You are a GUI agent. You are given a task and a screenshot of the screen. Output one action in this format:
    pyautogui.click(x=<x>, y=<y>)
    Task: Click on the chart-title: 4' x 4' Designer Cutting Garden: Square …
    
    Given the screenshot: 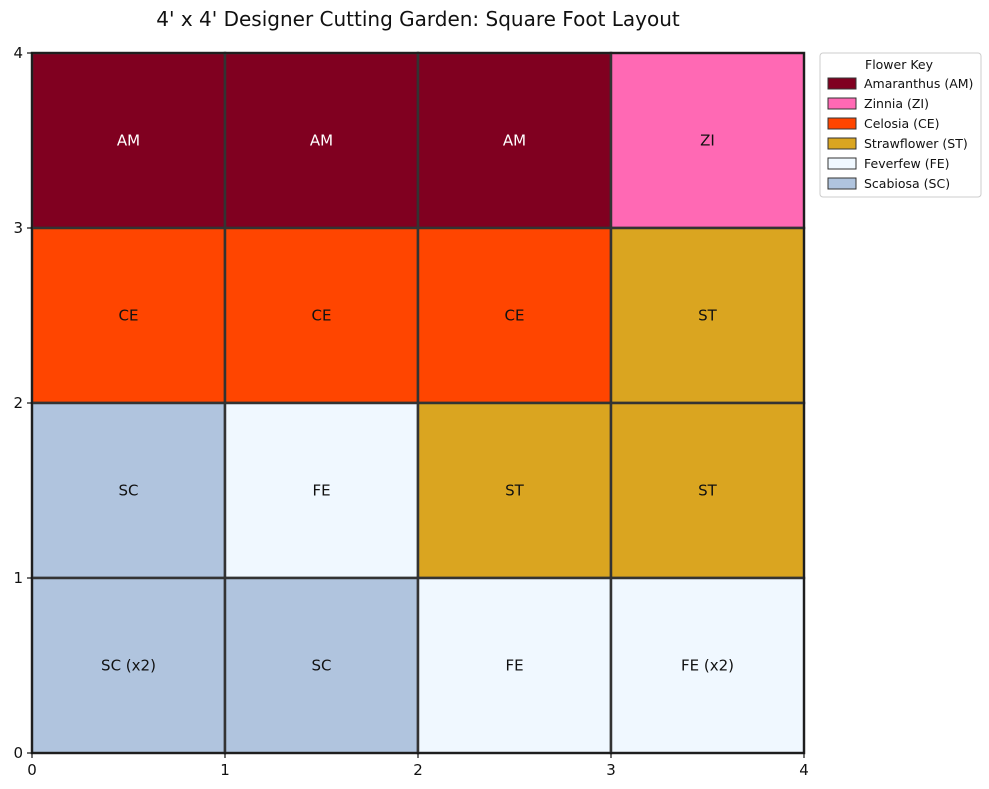 What is the action you would take?
    pyautogui.click(x=418, y=19)
    